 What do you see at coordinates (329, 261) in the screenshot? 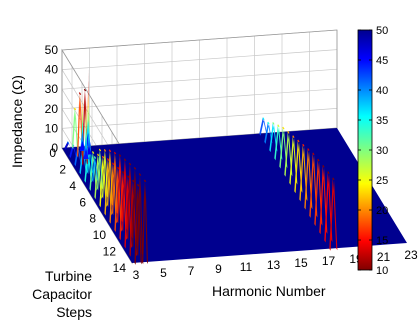
I see `x-tick-label: 17` at bounding box center [329, 261].